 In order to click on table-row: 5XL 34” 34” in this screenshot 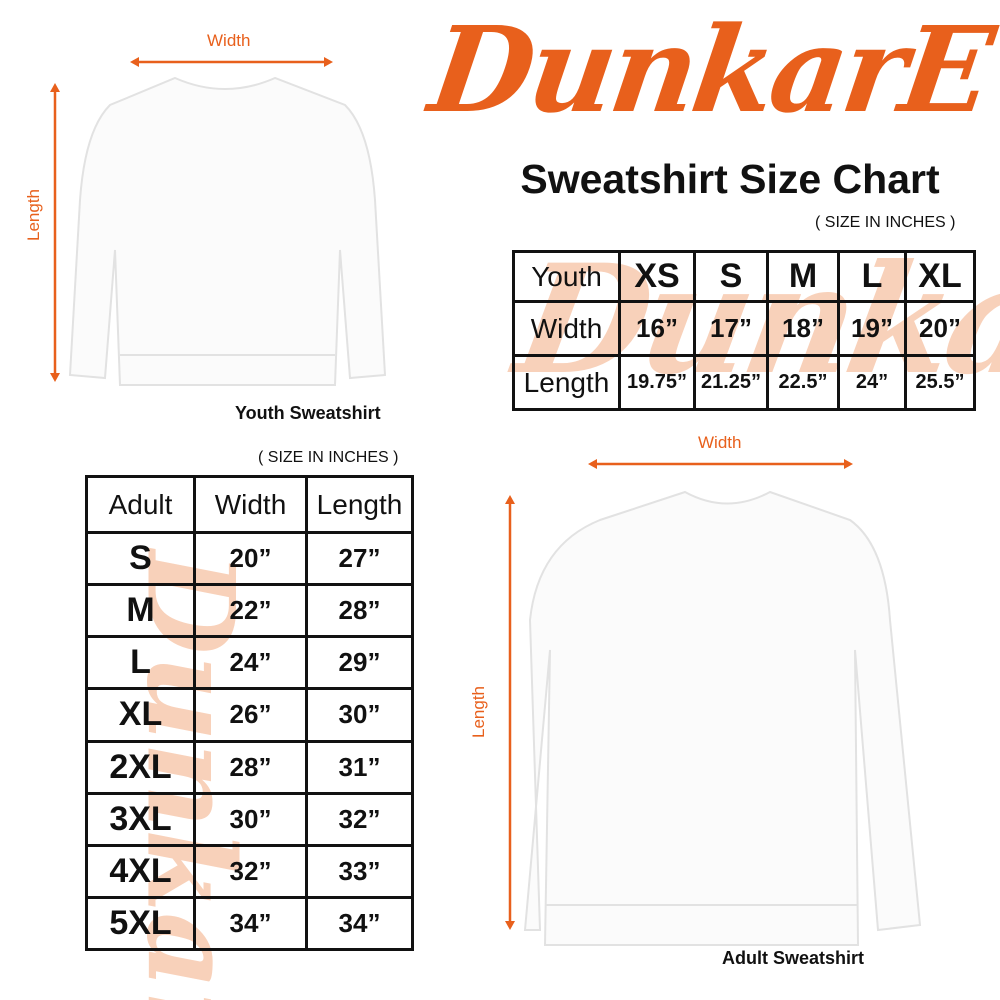, I will do `click(249, 923)`.